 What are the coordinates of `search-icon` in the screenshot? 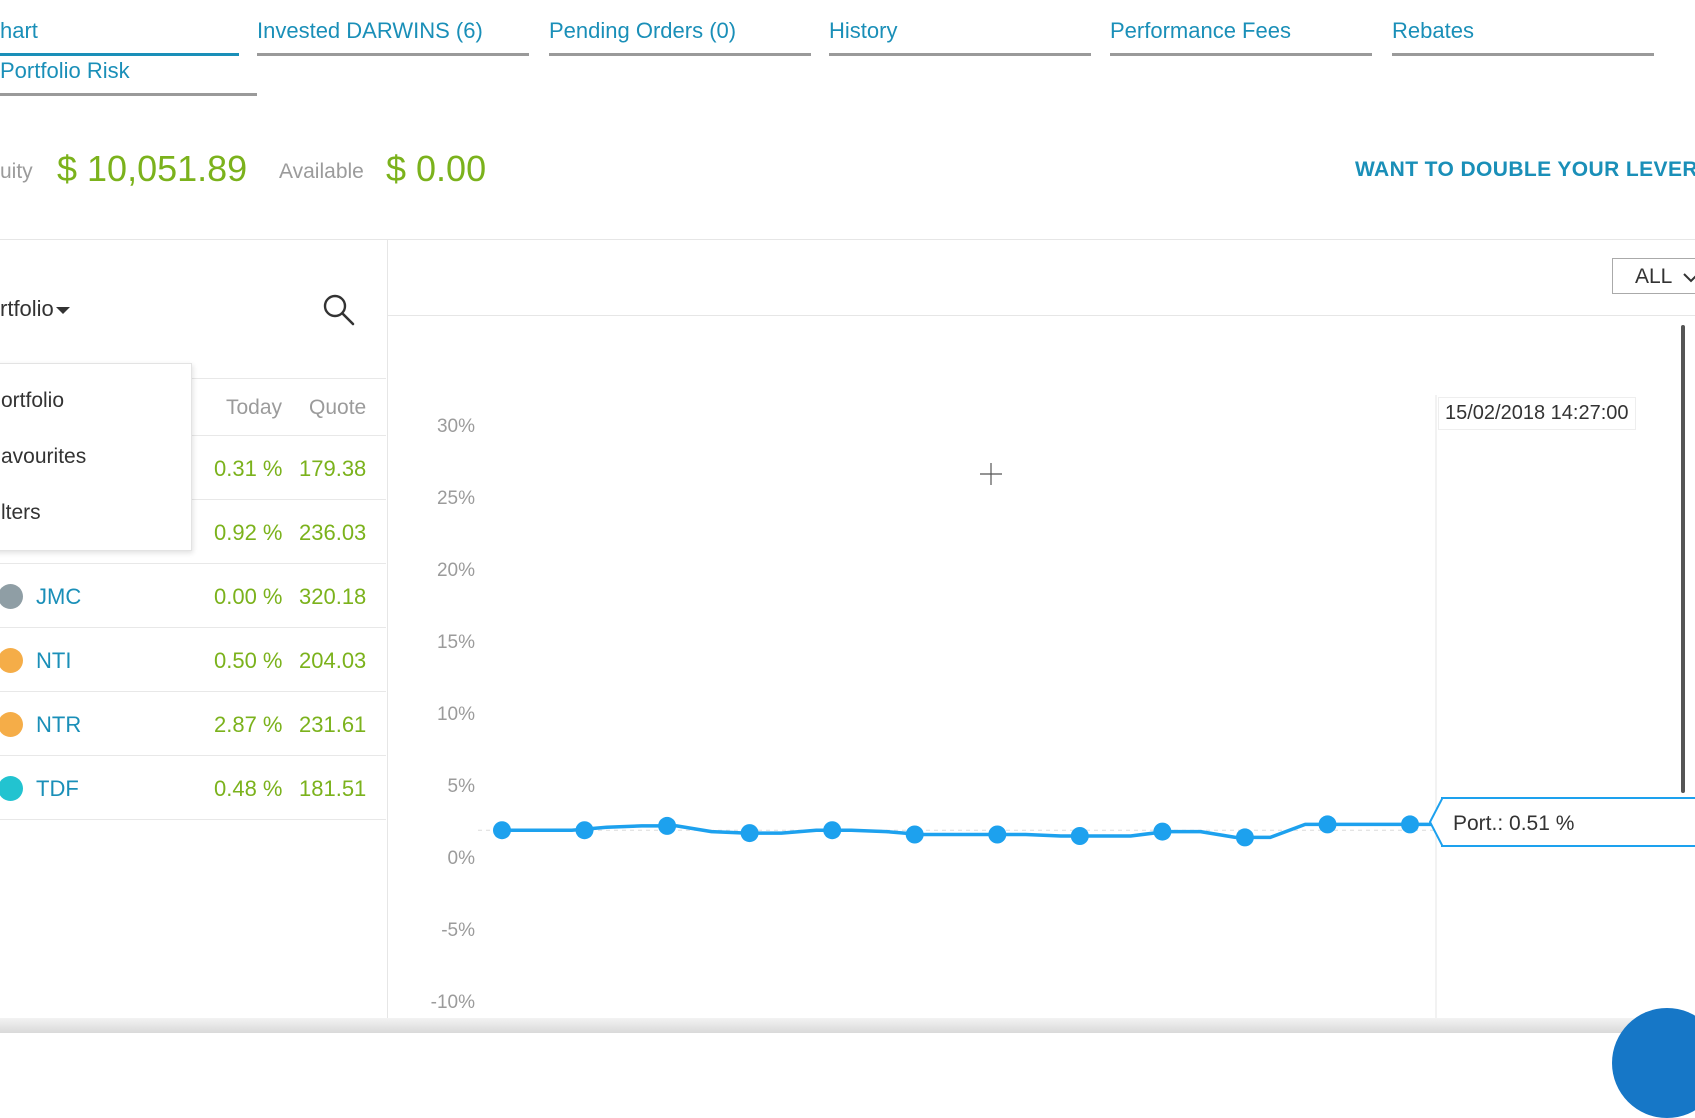 It's located at (339, 310).